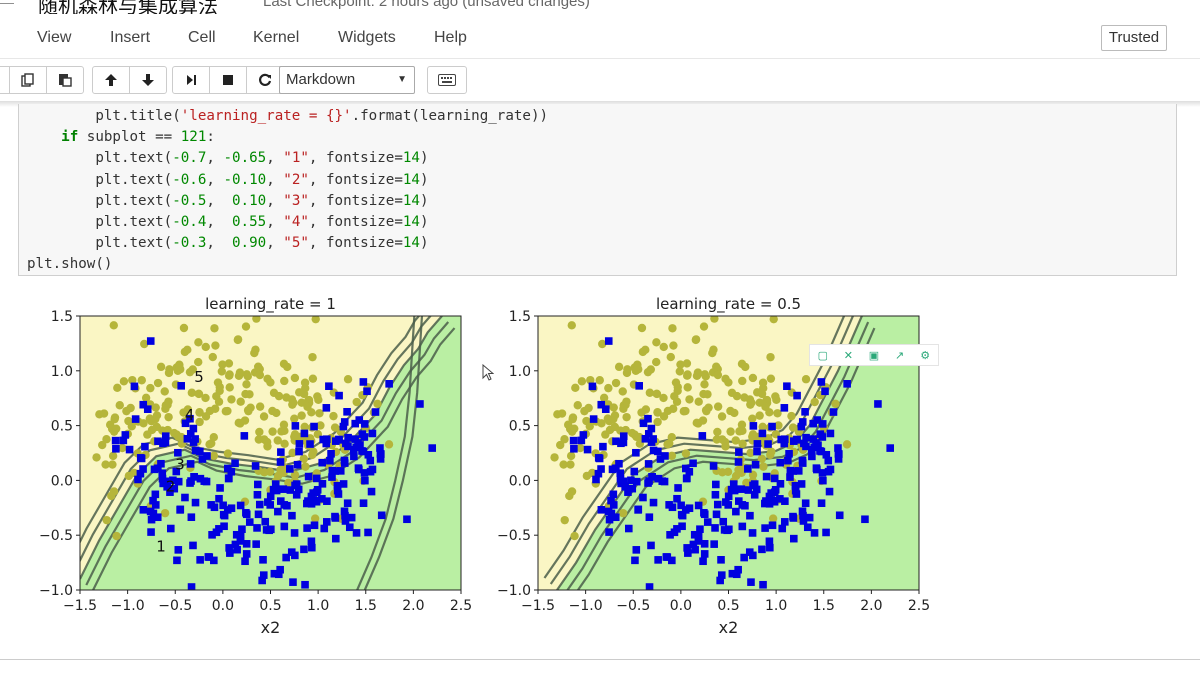  I want to click on x-tick-label: 2.5, so click(919, 606).